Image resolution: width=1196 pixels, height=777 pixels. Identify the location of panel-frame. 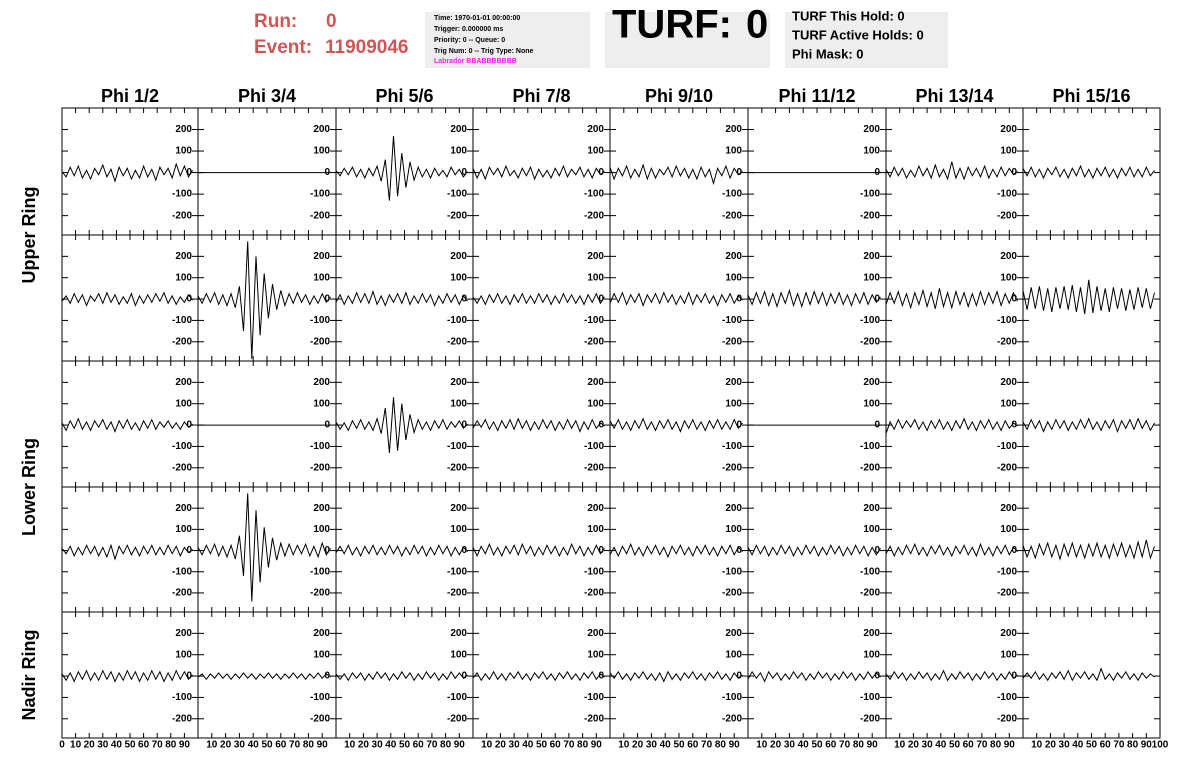
(1091, 424).